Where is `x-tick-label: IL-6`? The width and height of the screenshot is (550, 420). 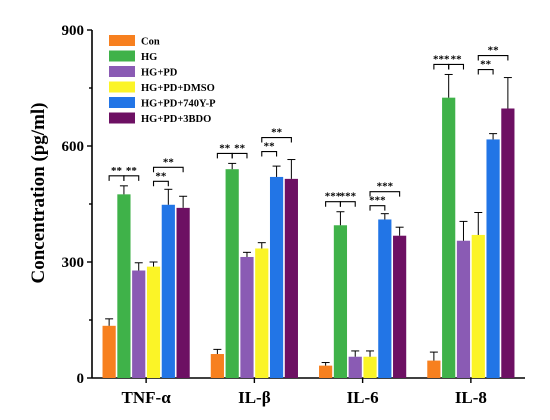
x-tick-label: IL-6 is located at coordinates (363, 397).